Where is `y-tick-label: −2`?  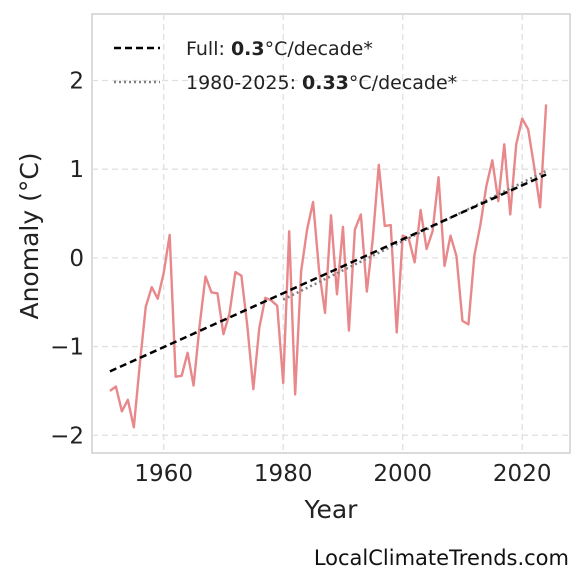 y-tick-label: −2 is located at coordinates (67, 436).